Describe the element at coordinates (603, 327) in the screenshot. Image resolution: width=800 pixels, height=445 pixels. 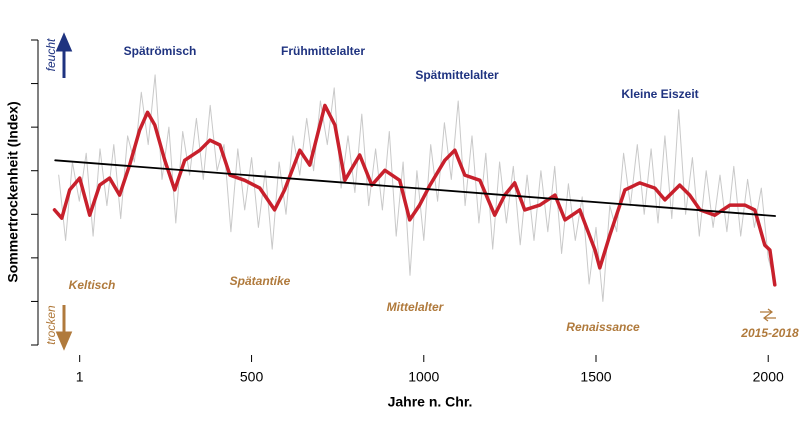
I see `period-label-dry: Renaissance` at that location.